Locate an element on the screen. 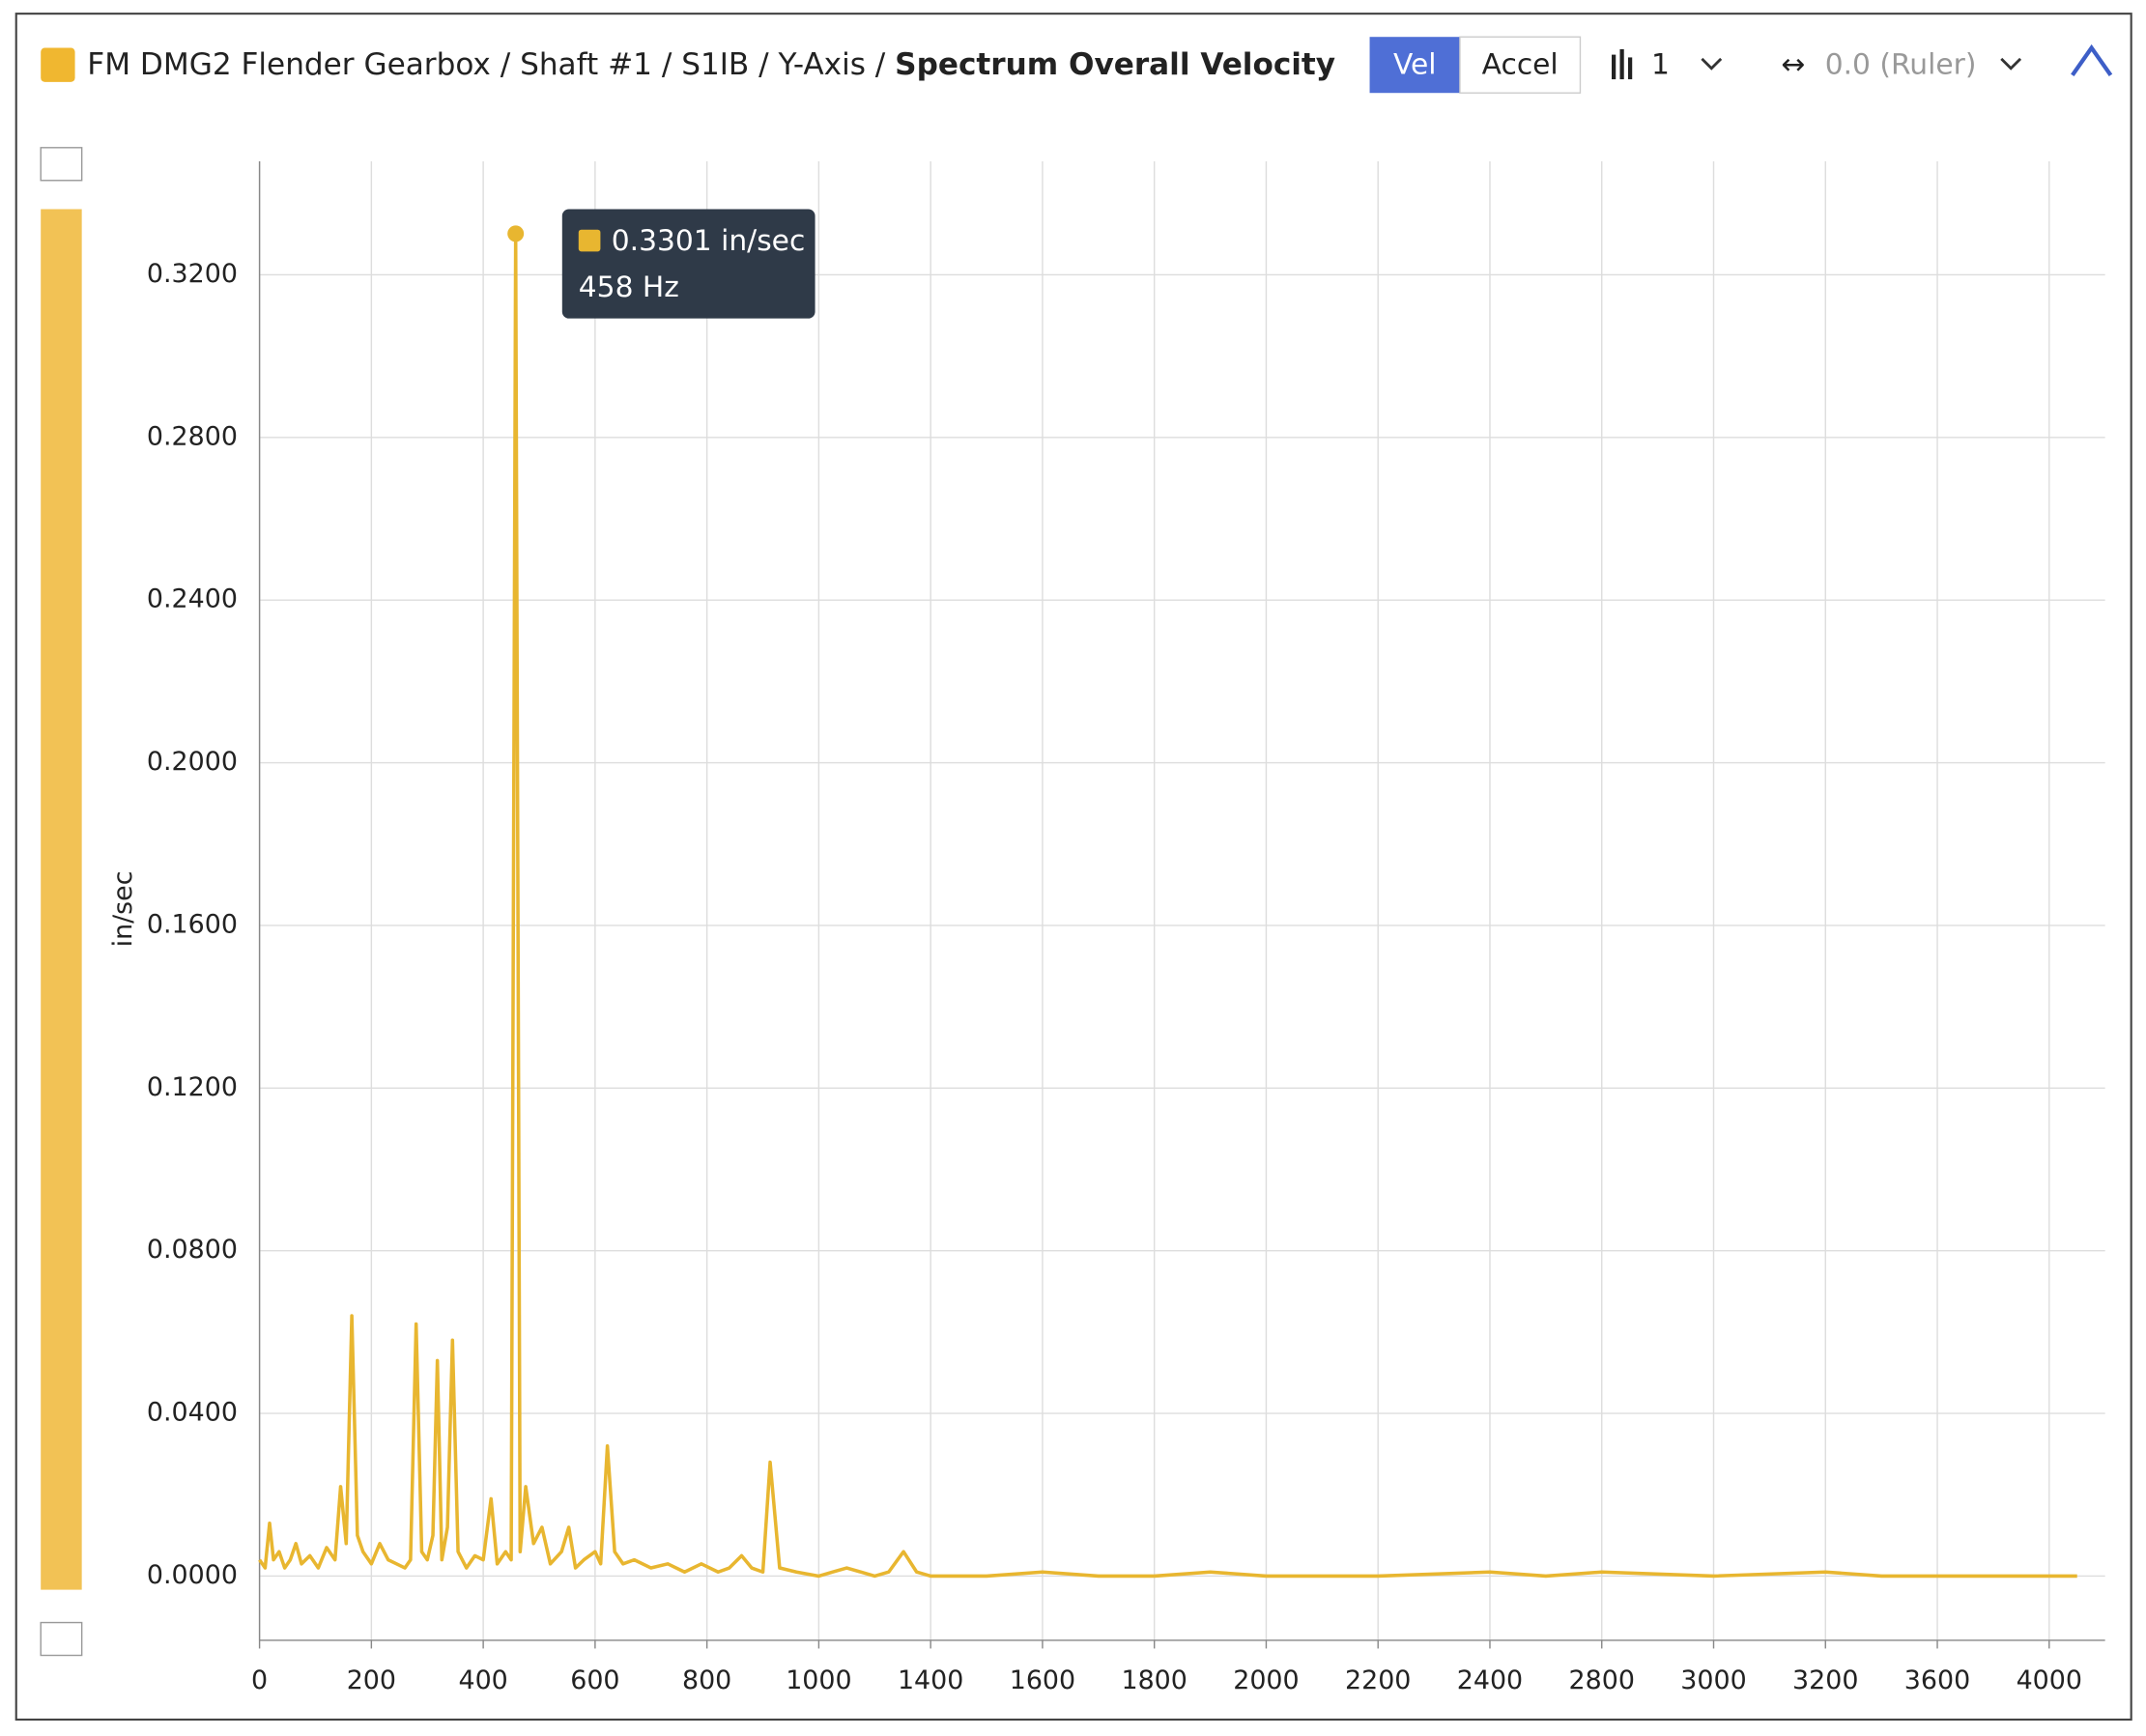 The height and width of the screenshot is (1736, 2146). tooltip-swatch is located at coordinates (589, 240).